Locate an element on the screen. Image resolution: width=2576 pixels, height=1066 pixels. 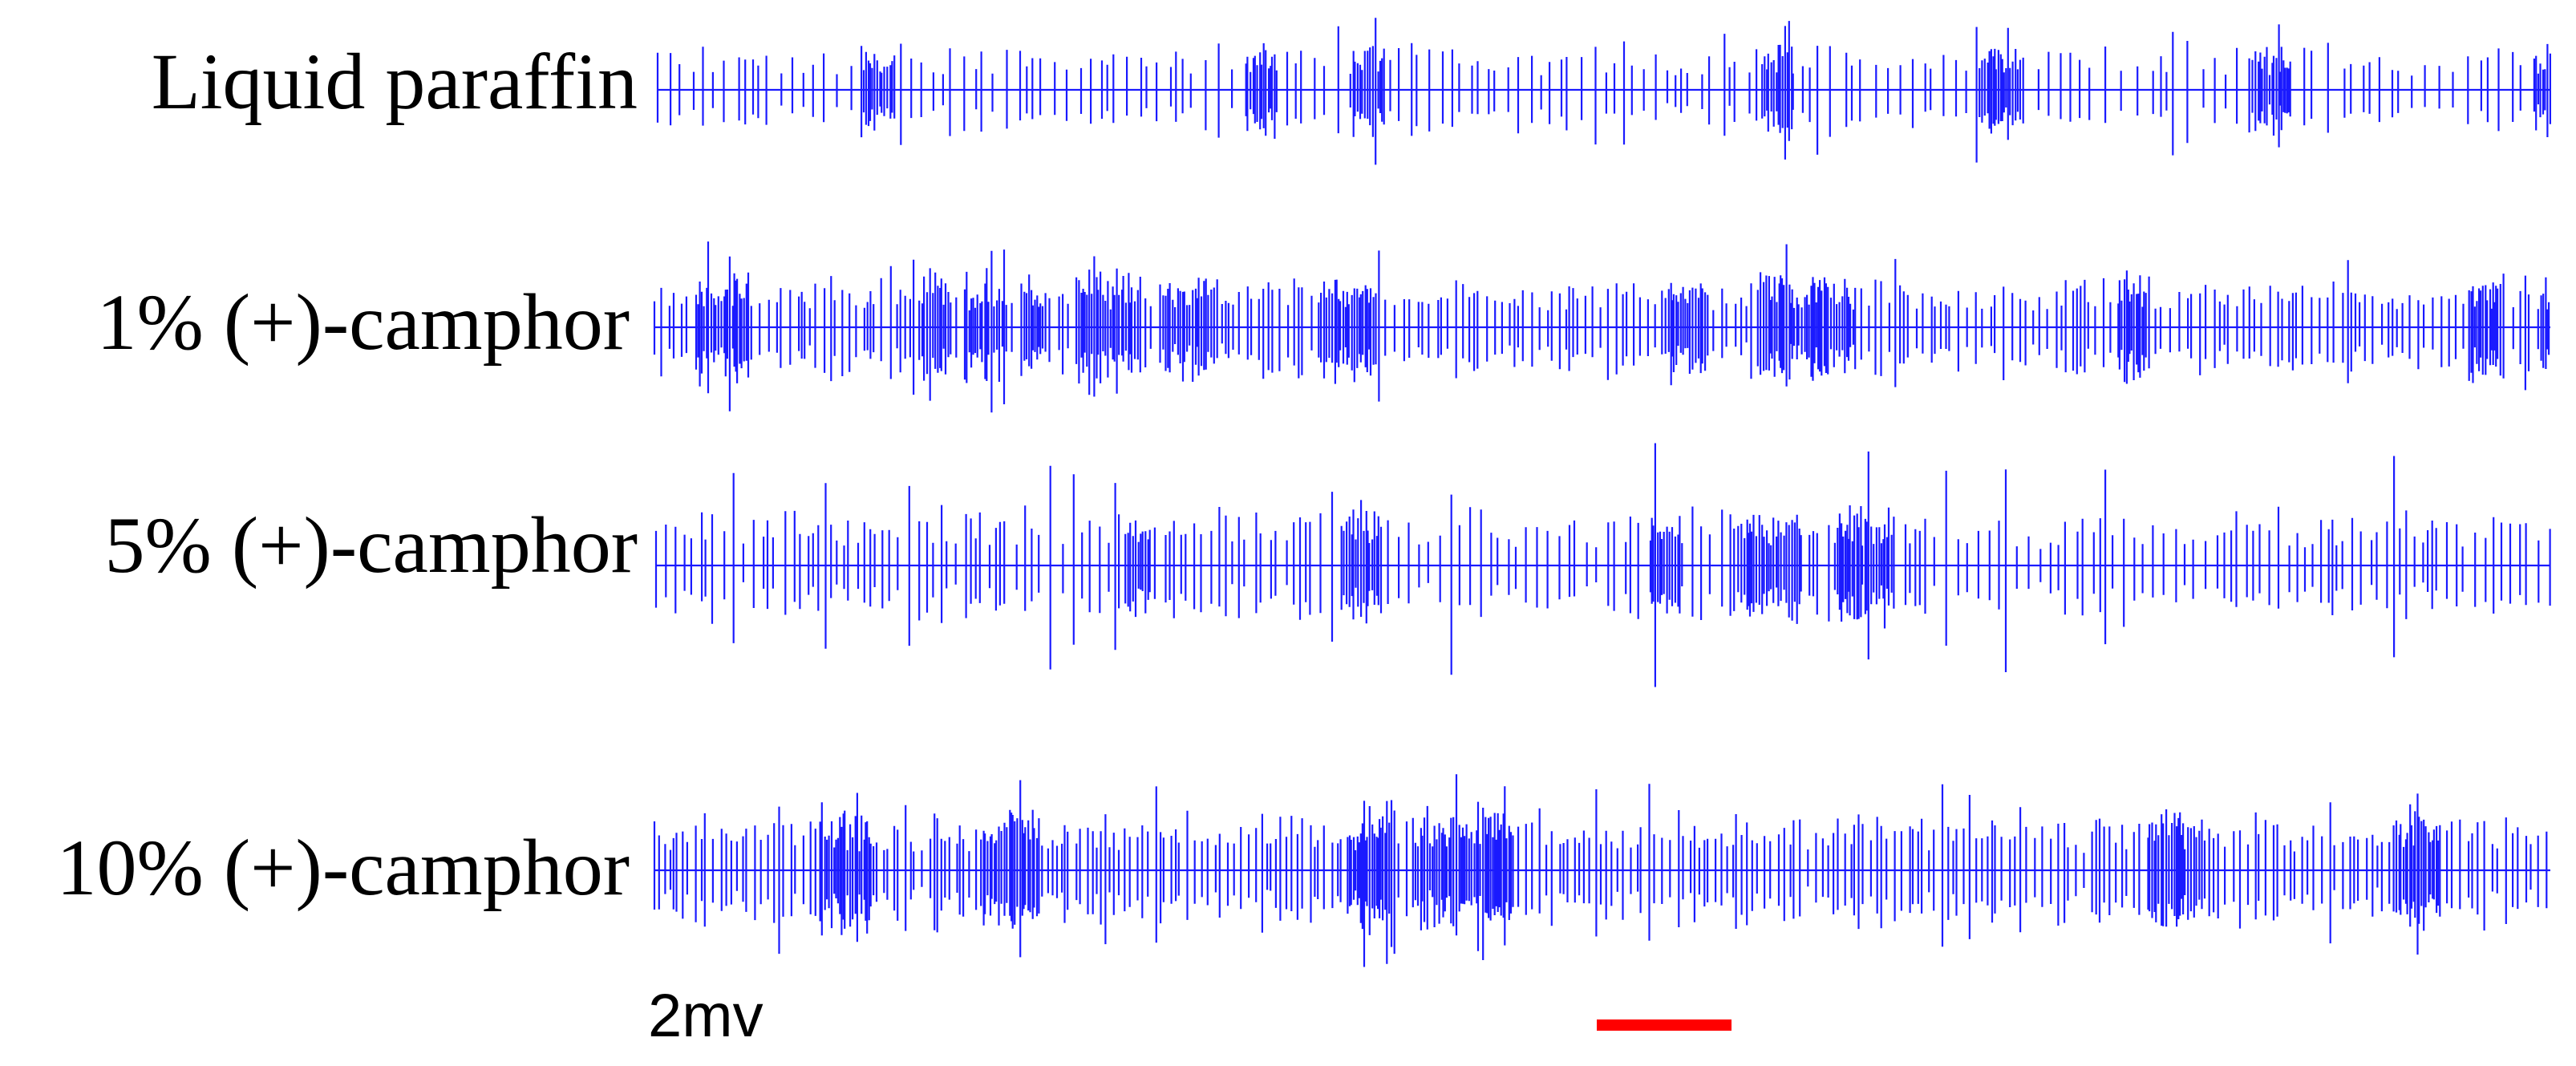
row-label: 5% (+)-camphor is located at coordinates (371, 545).